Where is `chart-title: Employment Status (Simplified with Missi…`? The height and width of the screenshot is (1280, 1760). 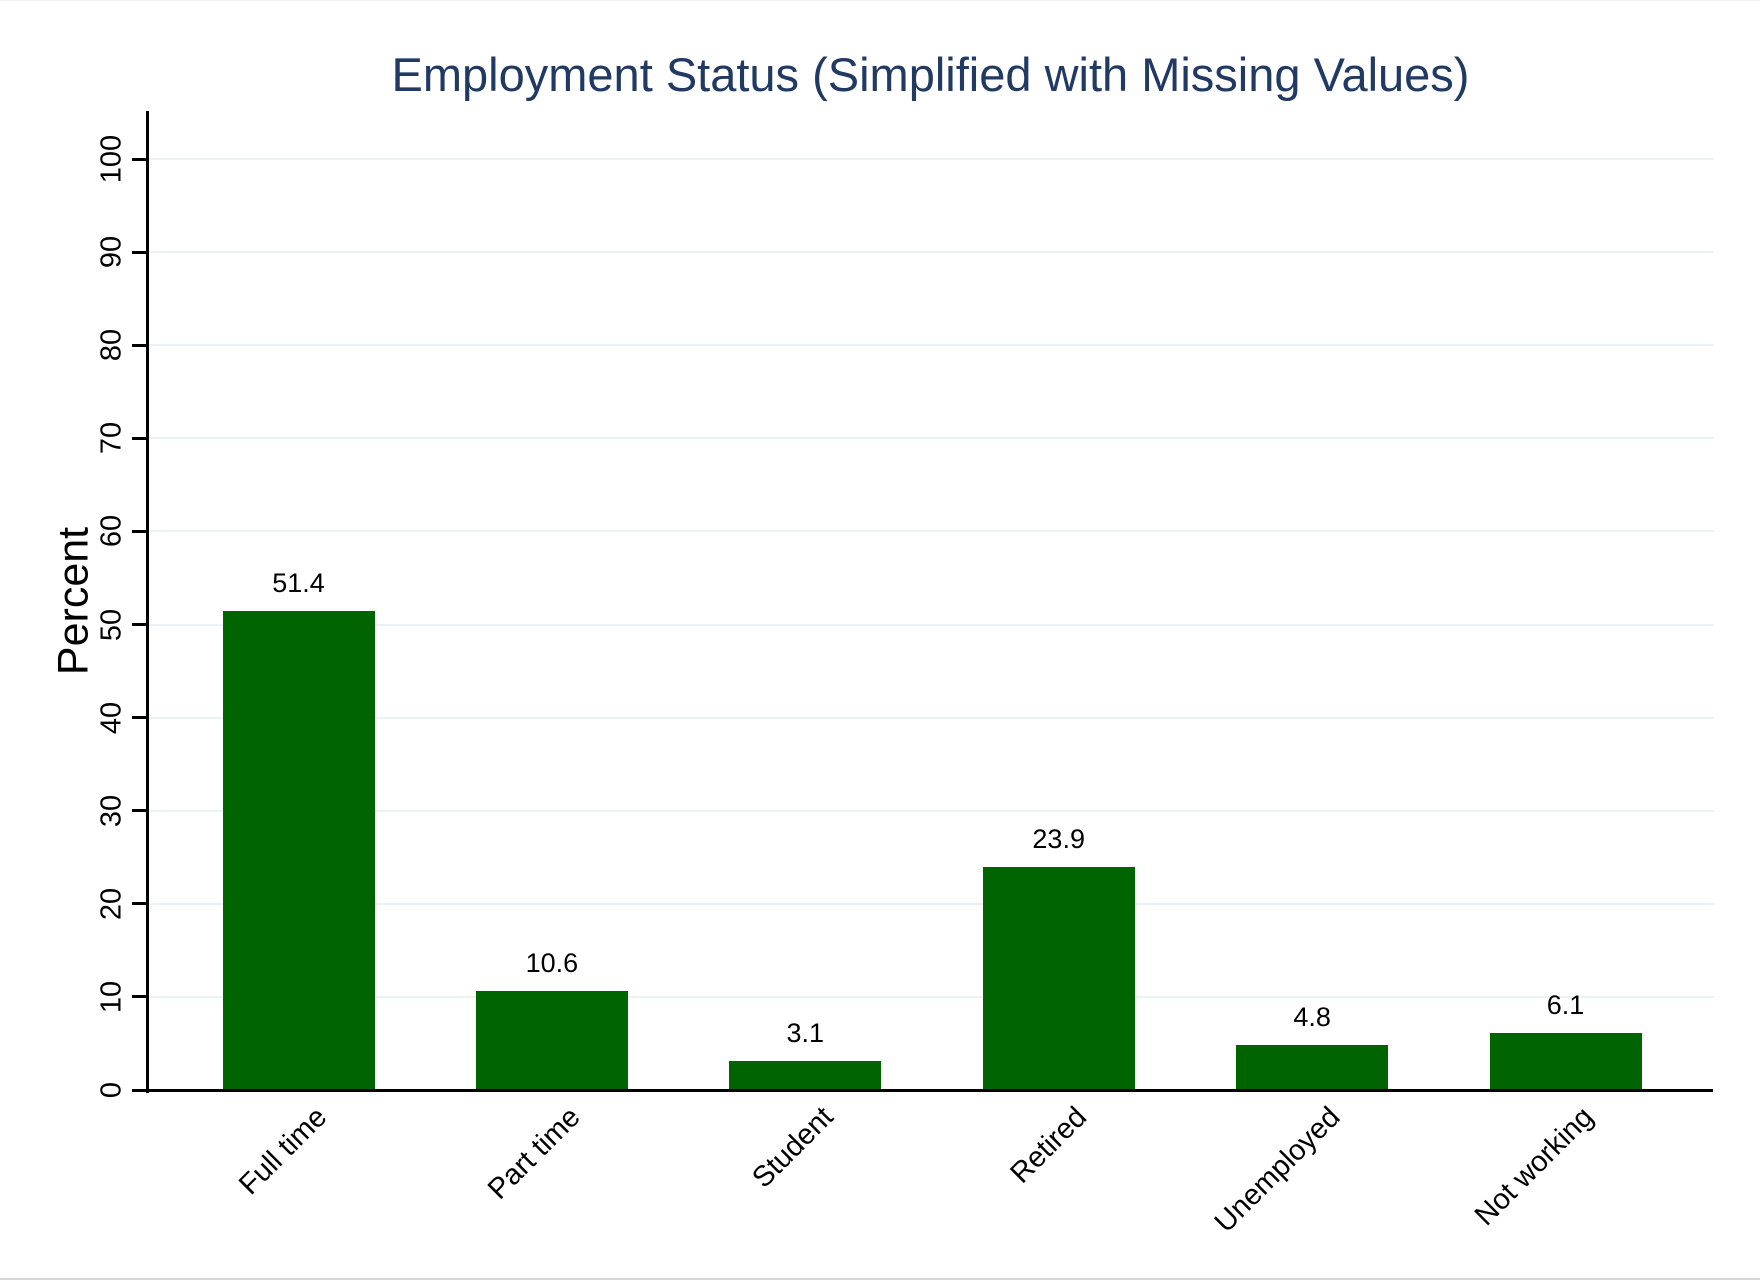
chart-title: Employment Status (Simplified with Missi… is located at coordinates (930, 74).